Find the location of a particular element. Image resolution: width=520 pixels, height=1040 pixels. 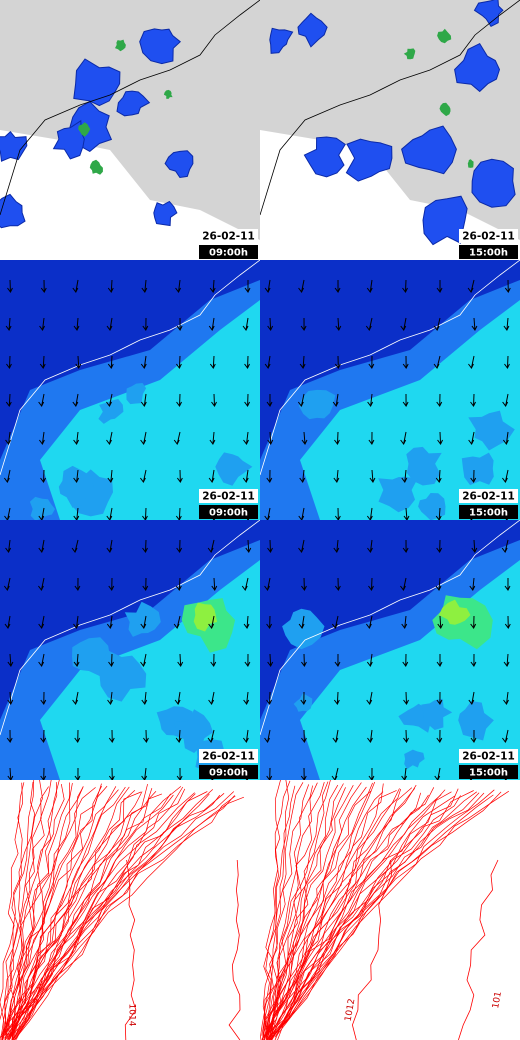

time-label: 09:00h is located at coordinates (228, 253).